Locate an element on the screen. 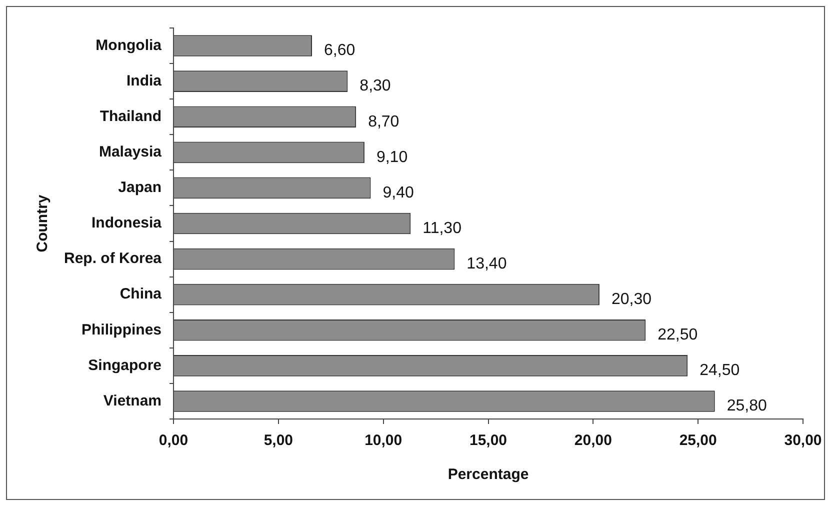 This screenshot has width=833, height=506. y-tick-label: China is located at coordinates (141, 294).